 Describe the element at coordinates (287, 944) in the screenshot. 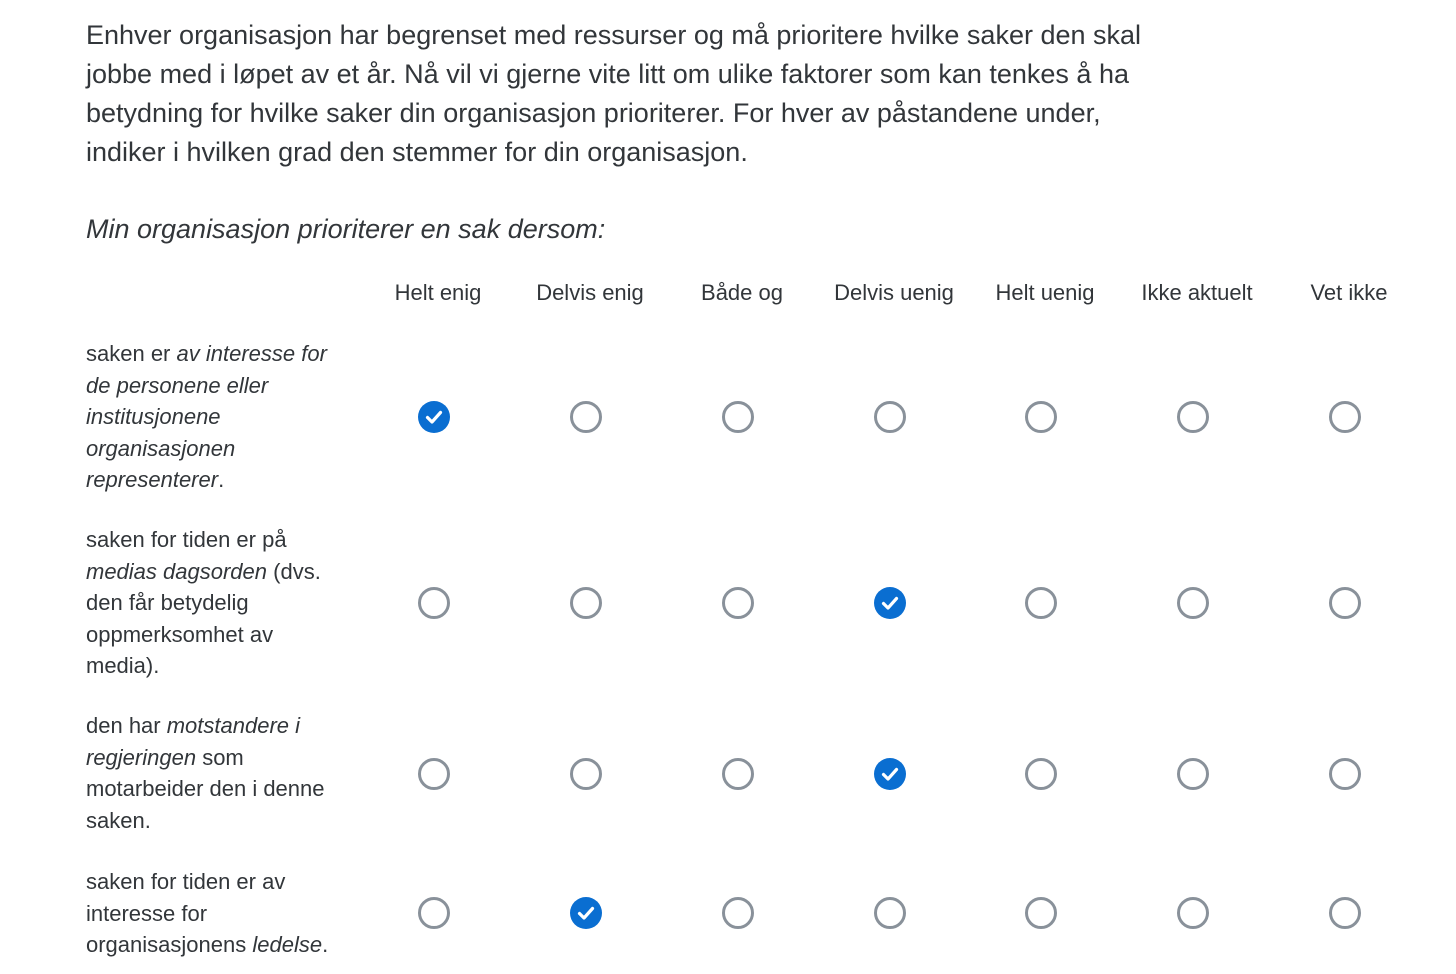

I see `statement-emphasis: ledelse` at that location.